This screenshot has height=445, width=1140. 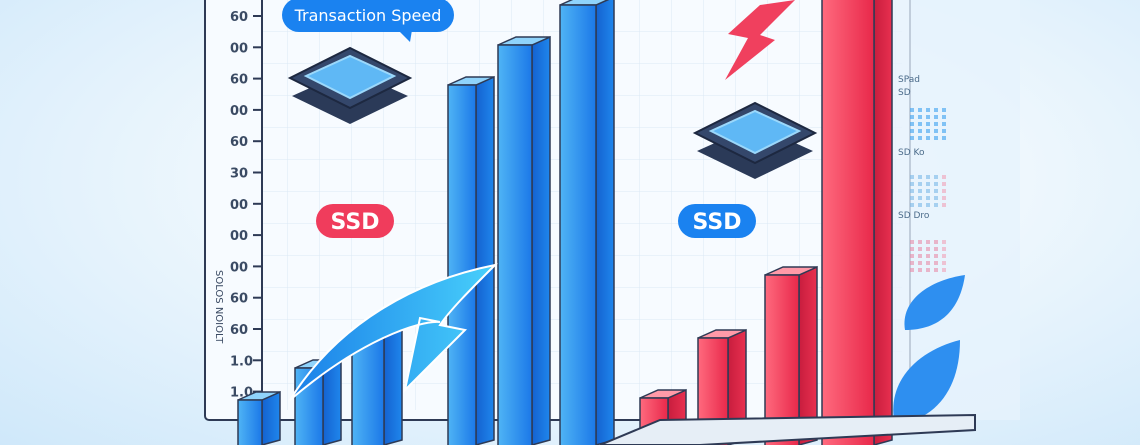 I want to click on y-axis: SOLOS NOIOLT, so click(x=218, y=307).